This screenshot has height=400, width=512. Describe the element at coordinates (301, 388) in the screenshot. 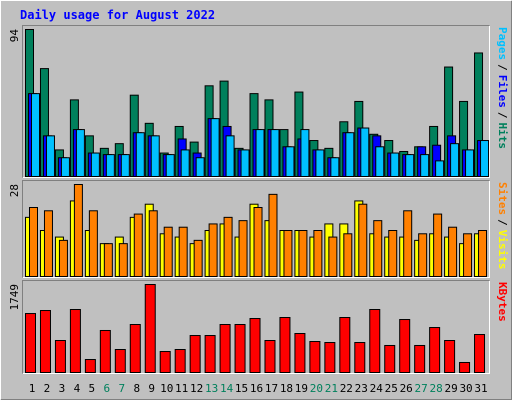

I see `x-tick-label: 19` at that location.